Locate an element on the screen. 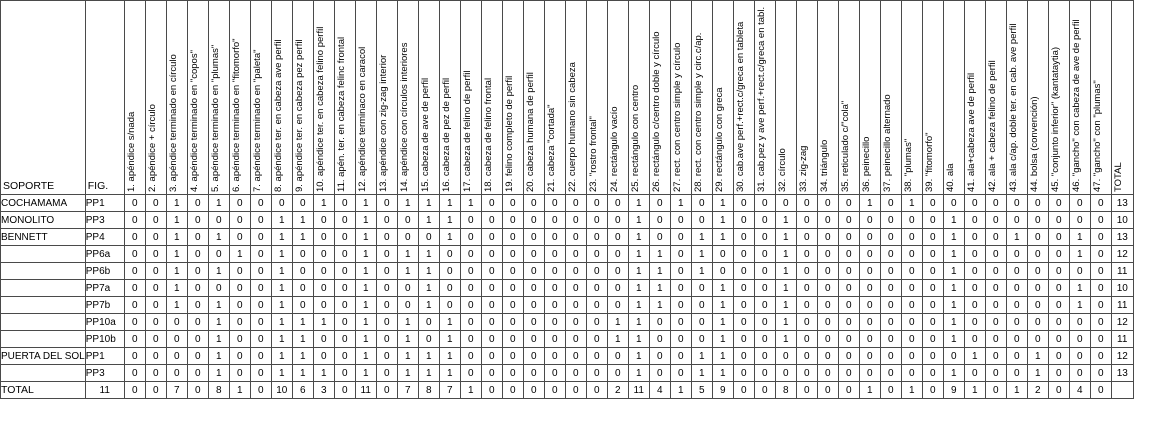 Image resolution: width=1169 pixels, height=444 pixels. cell-attribute-44: 0 is located at coordinates (1037, 254).